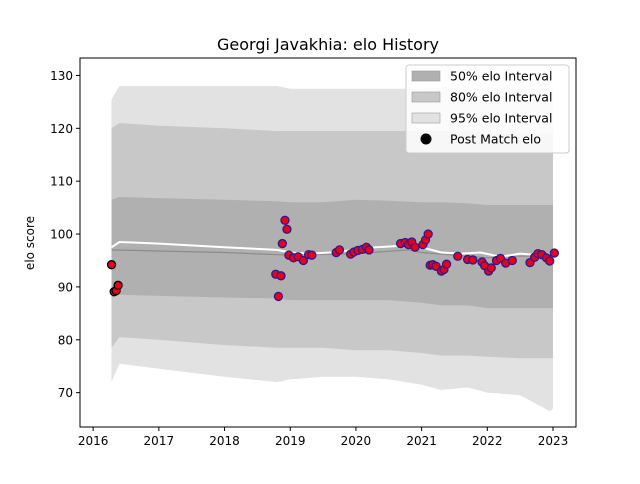  I want to click on y-tick-label-120: 120, so click(61, 129).